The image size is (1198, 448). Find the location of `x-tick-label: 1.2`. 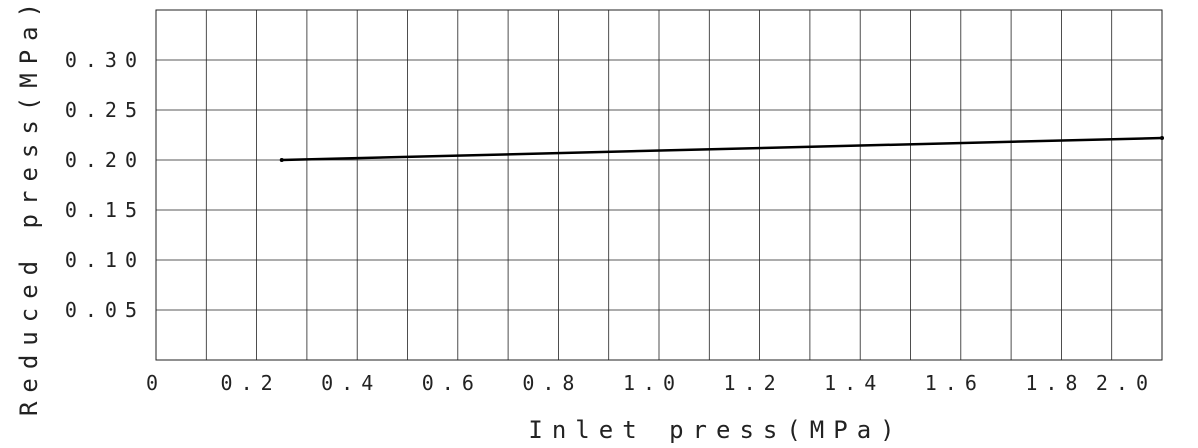

x-tick-label: 1.2 is located at coordinates (754, 383).